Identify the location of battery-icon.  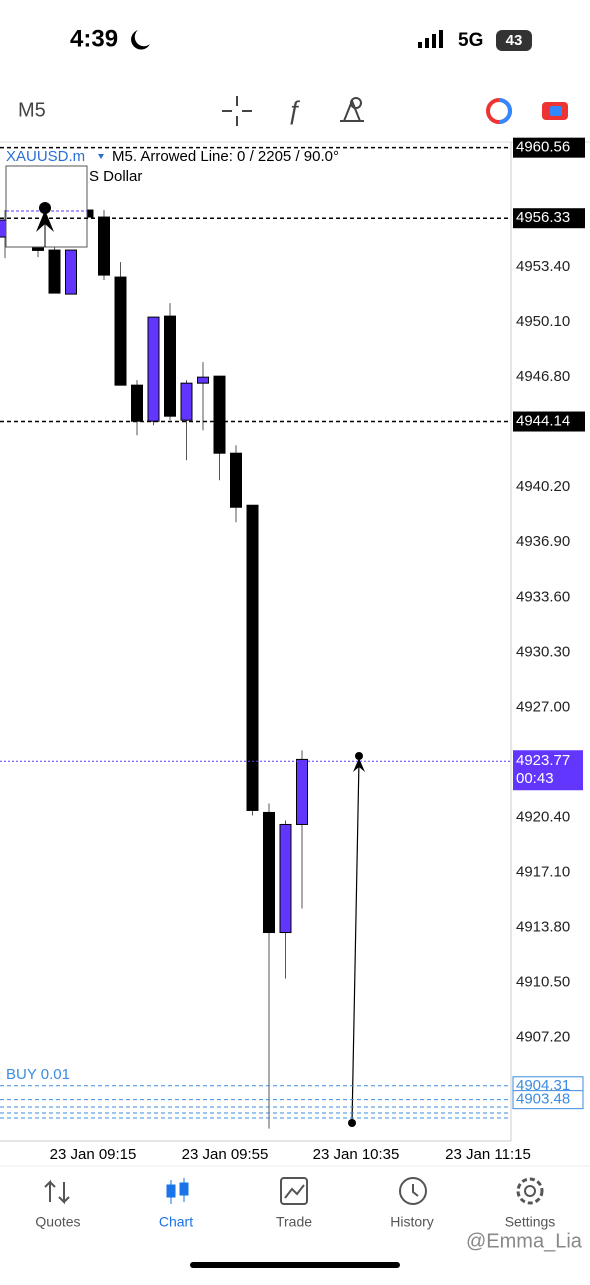
(514, 40).